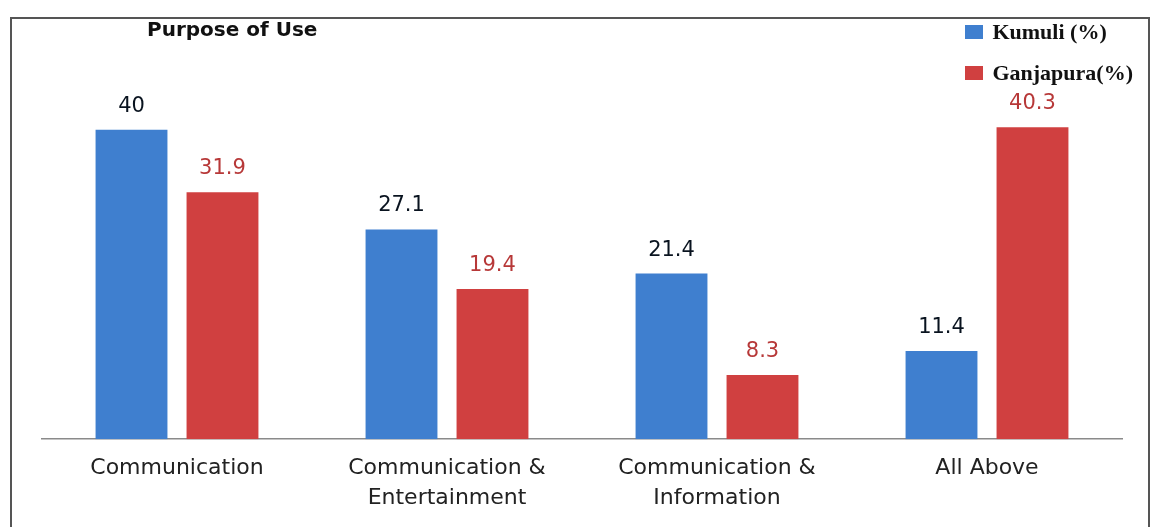  What do you see at coordinates (232, 29) in the screenshot?
I see `chart-title: Purpose of Use` at bounding box center [232, 29].